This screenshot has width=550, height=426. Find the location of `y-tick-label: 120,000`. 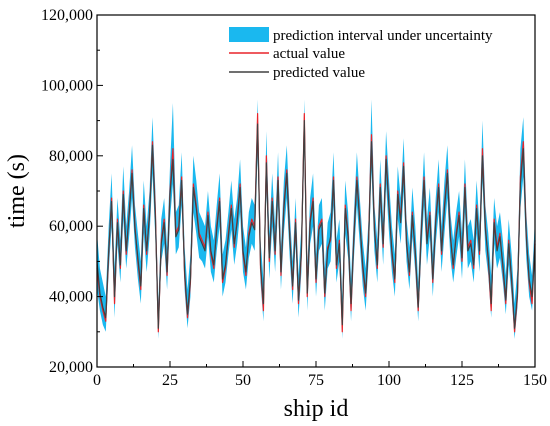

y-tick-label: 120,000 is located at coordinates (67, 15).